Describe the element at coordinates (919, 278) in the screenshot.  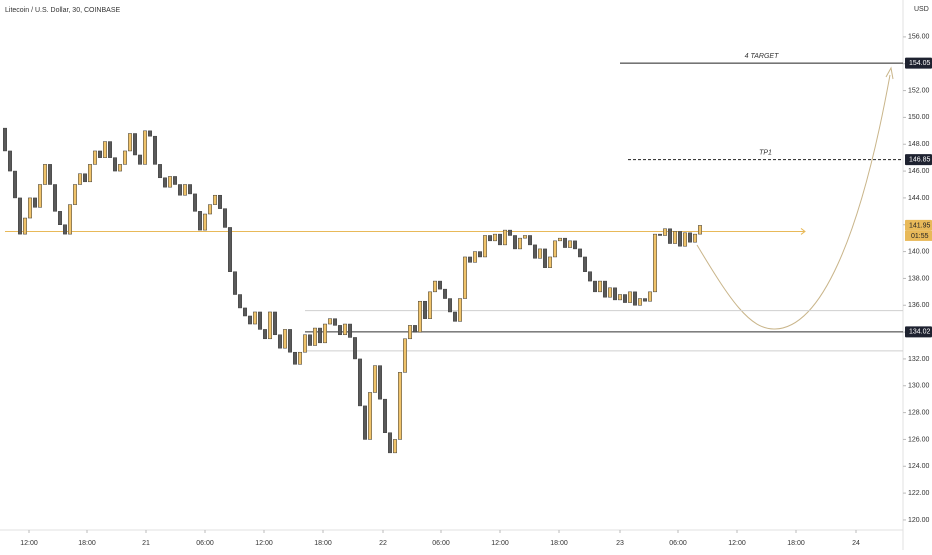
I see `y-tick-label: 138.00` at that location.